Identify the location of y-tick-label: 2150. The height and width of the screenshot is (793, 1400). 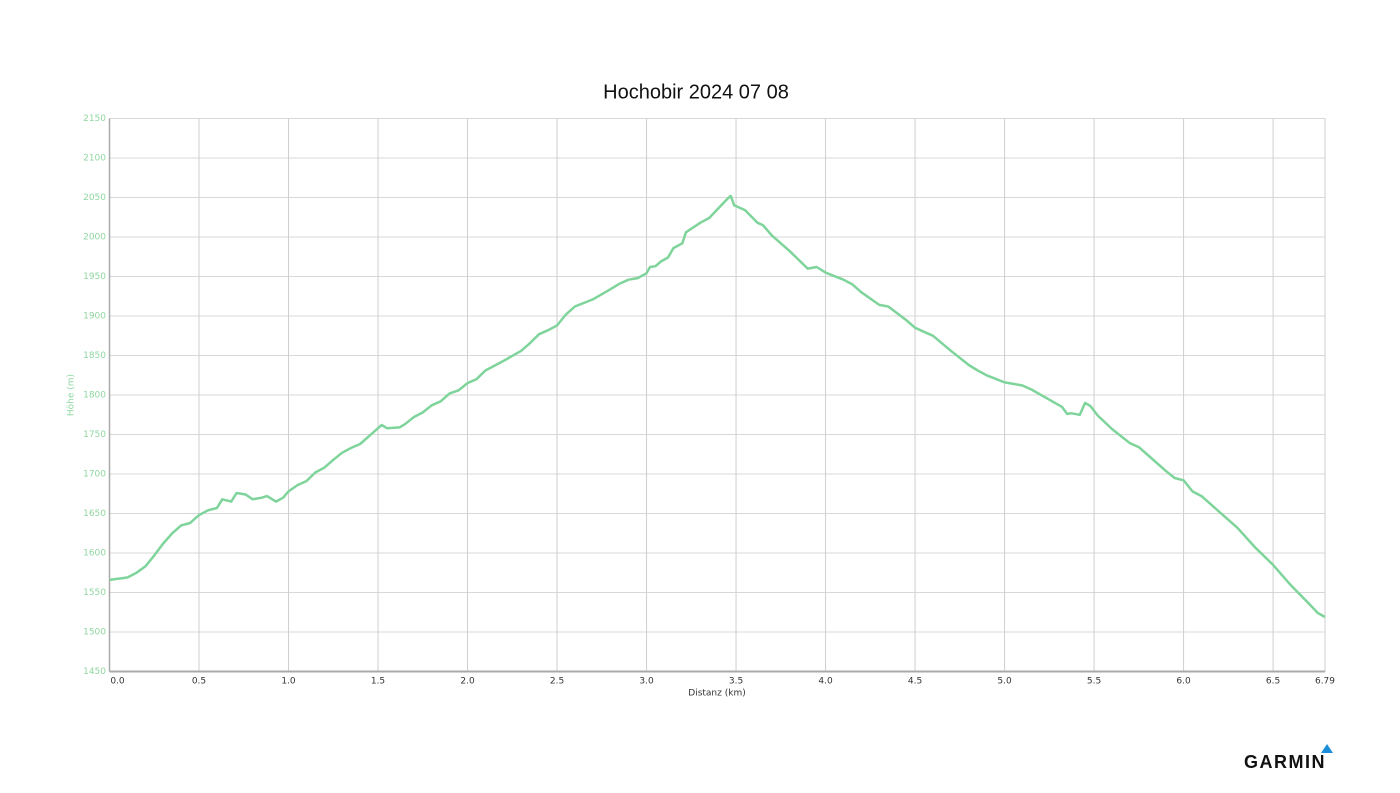
(94, 119).